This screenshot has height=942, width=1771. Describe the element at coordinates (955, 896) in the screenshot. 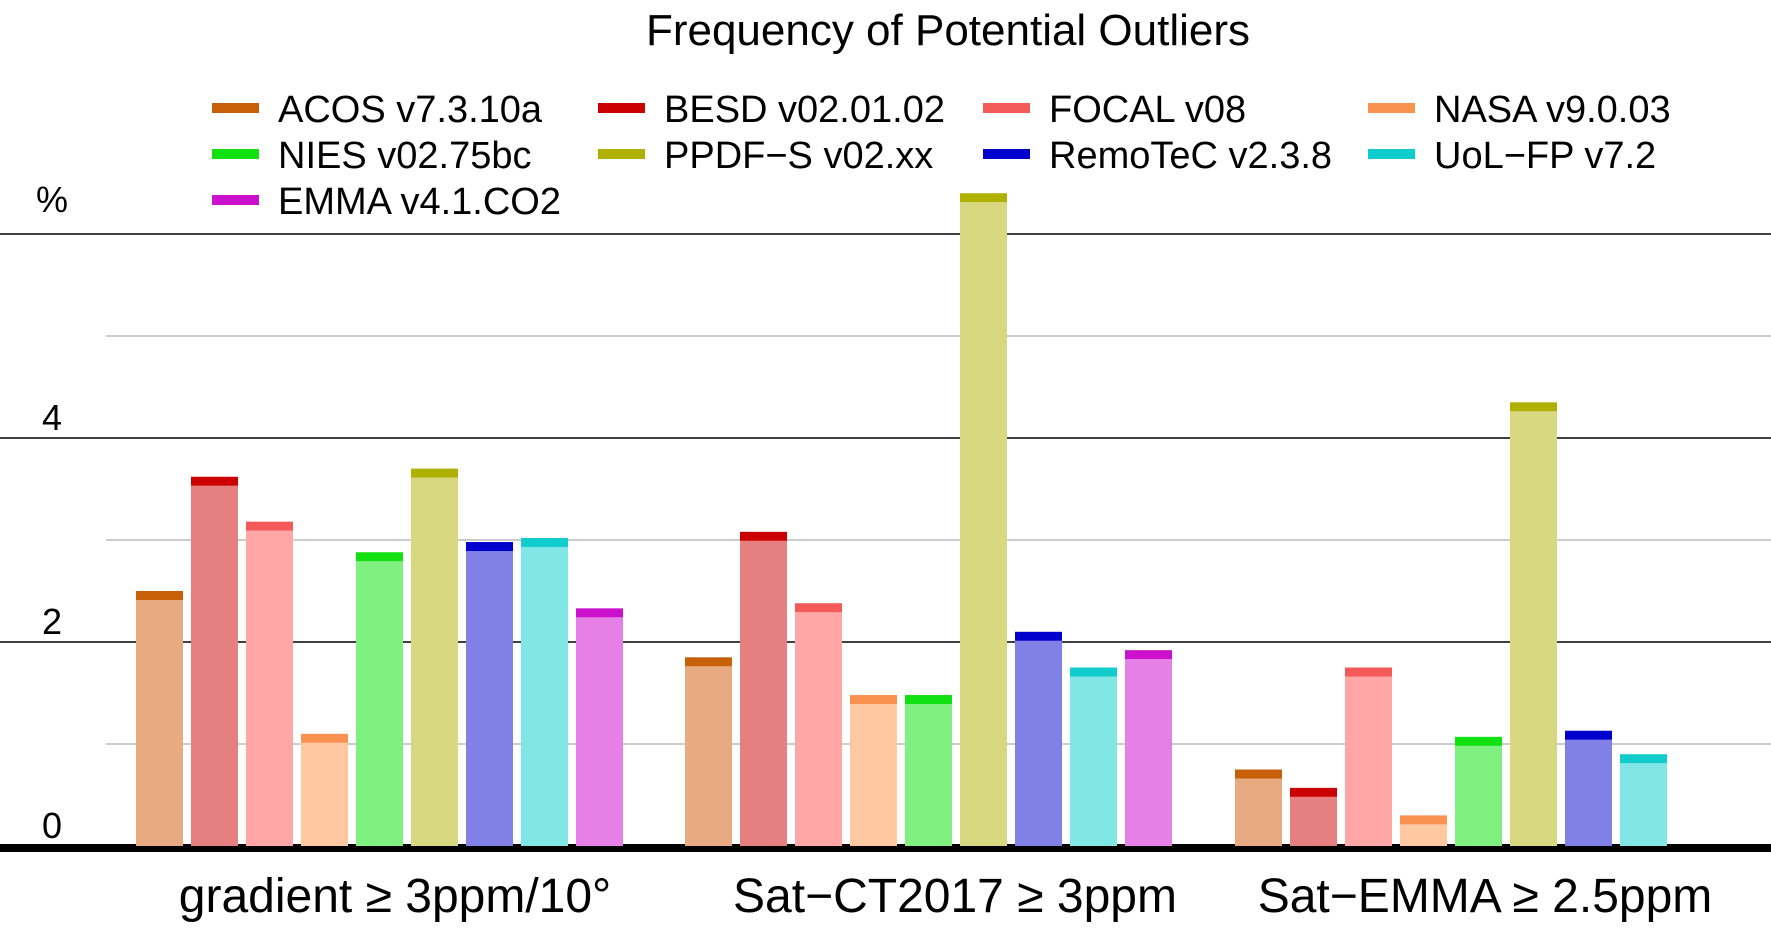

I see `category-label: Sat−CT2017 ≥ 3ppm` at that location.